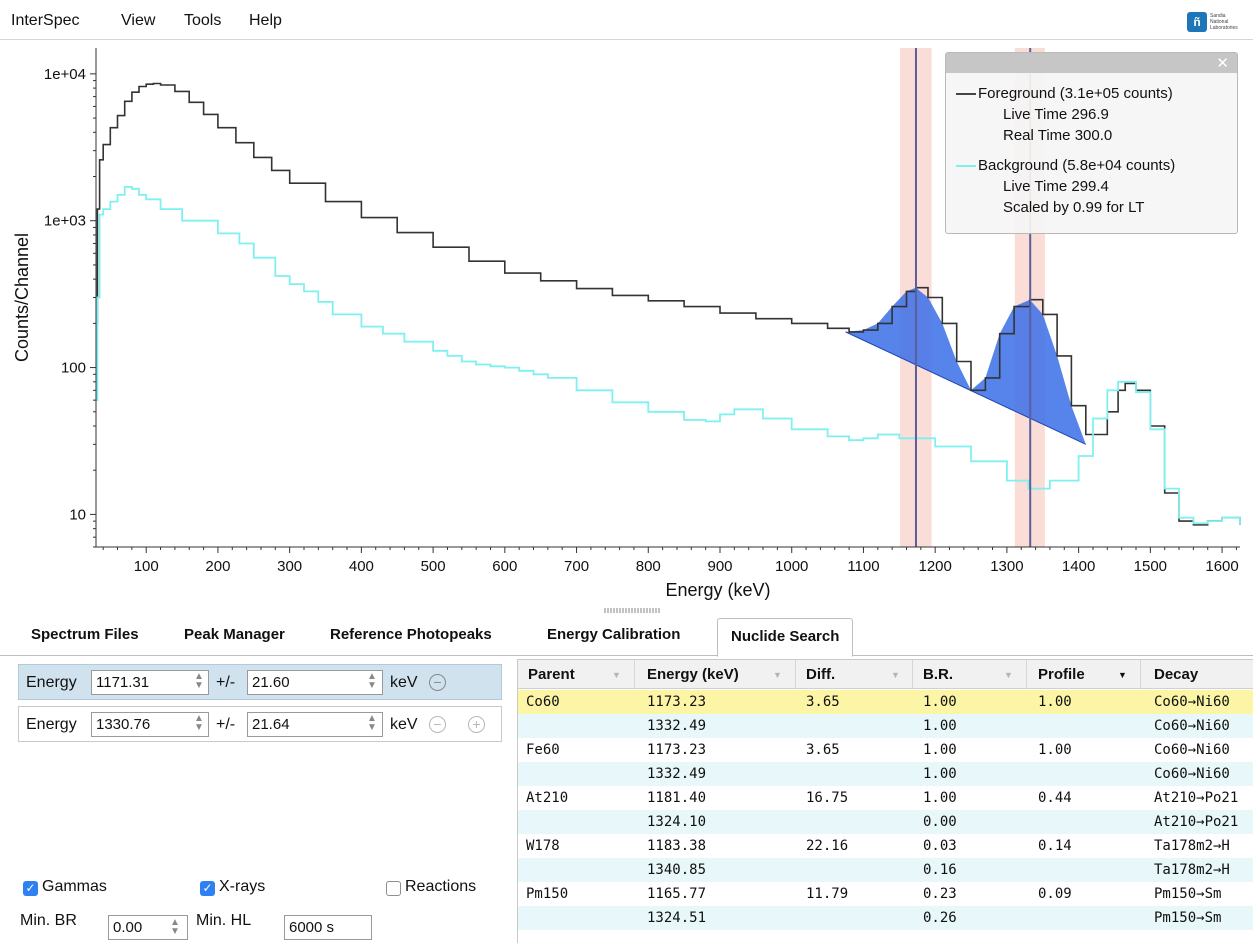 Image resolution: width=1253 pixels, height=943 pixels. Describe the element at coordinates (30, 888) in the screenshot. I see `gammas-checkbox: ✓` at that location.